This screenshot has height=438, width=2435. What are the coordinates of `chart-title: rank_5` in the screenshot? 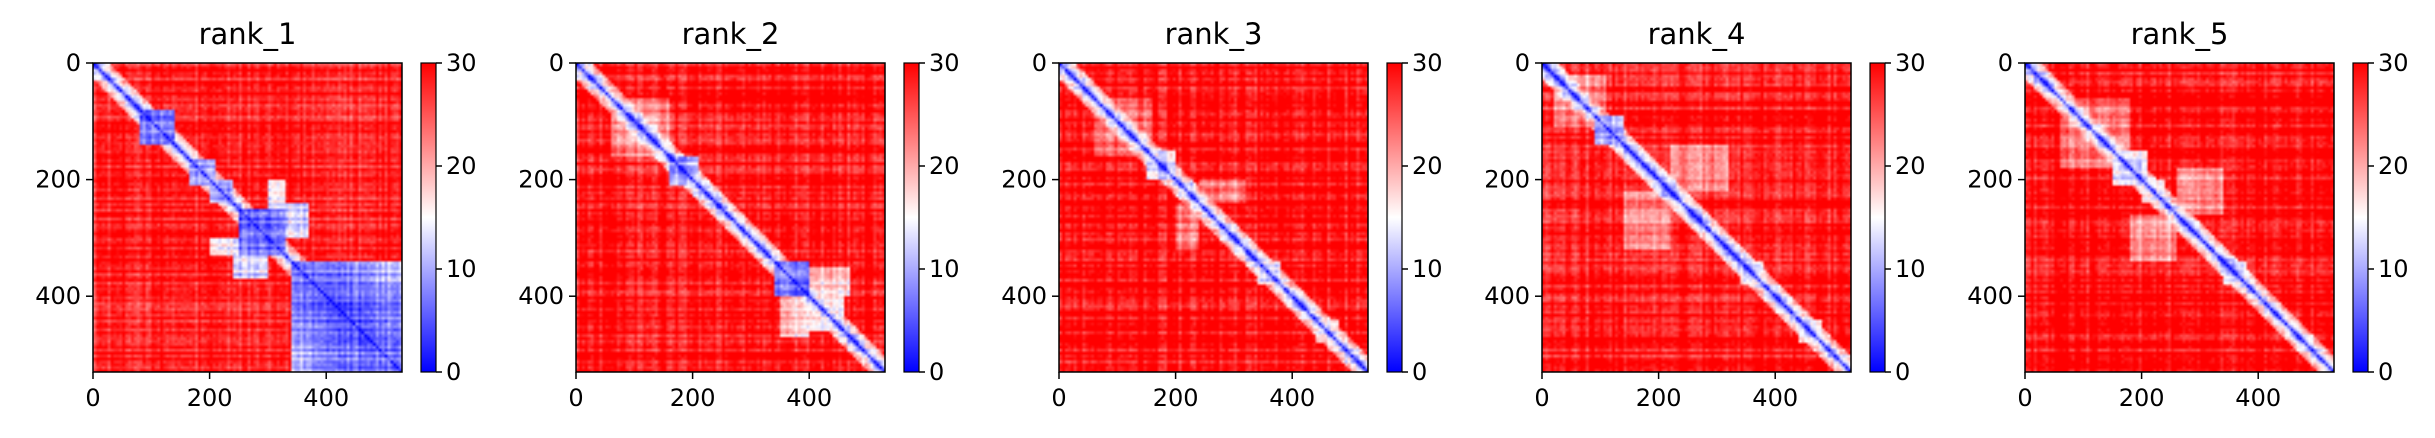 It's located at (2180, 34).